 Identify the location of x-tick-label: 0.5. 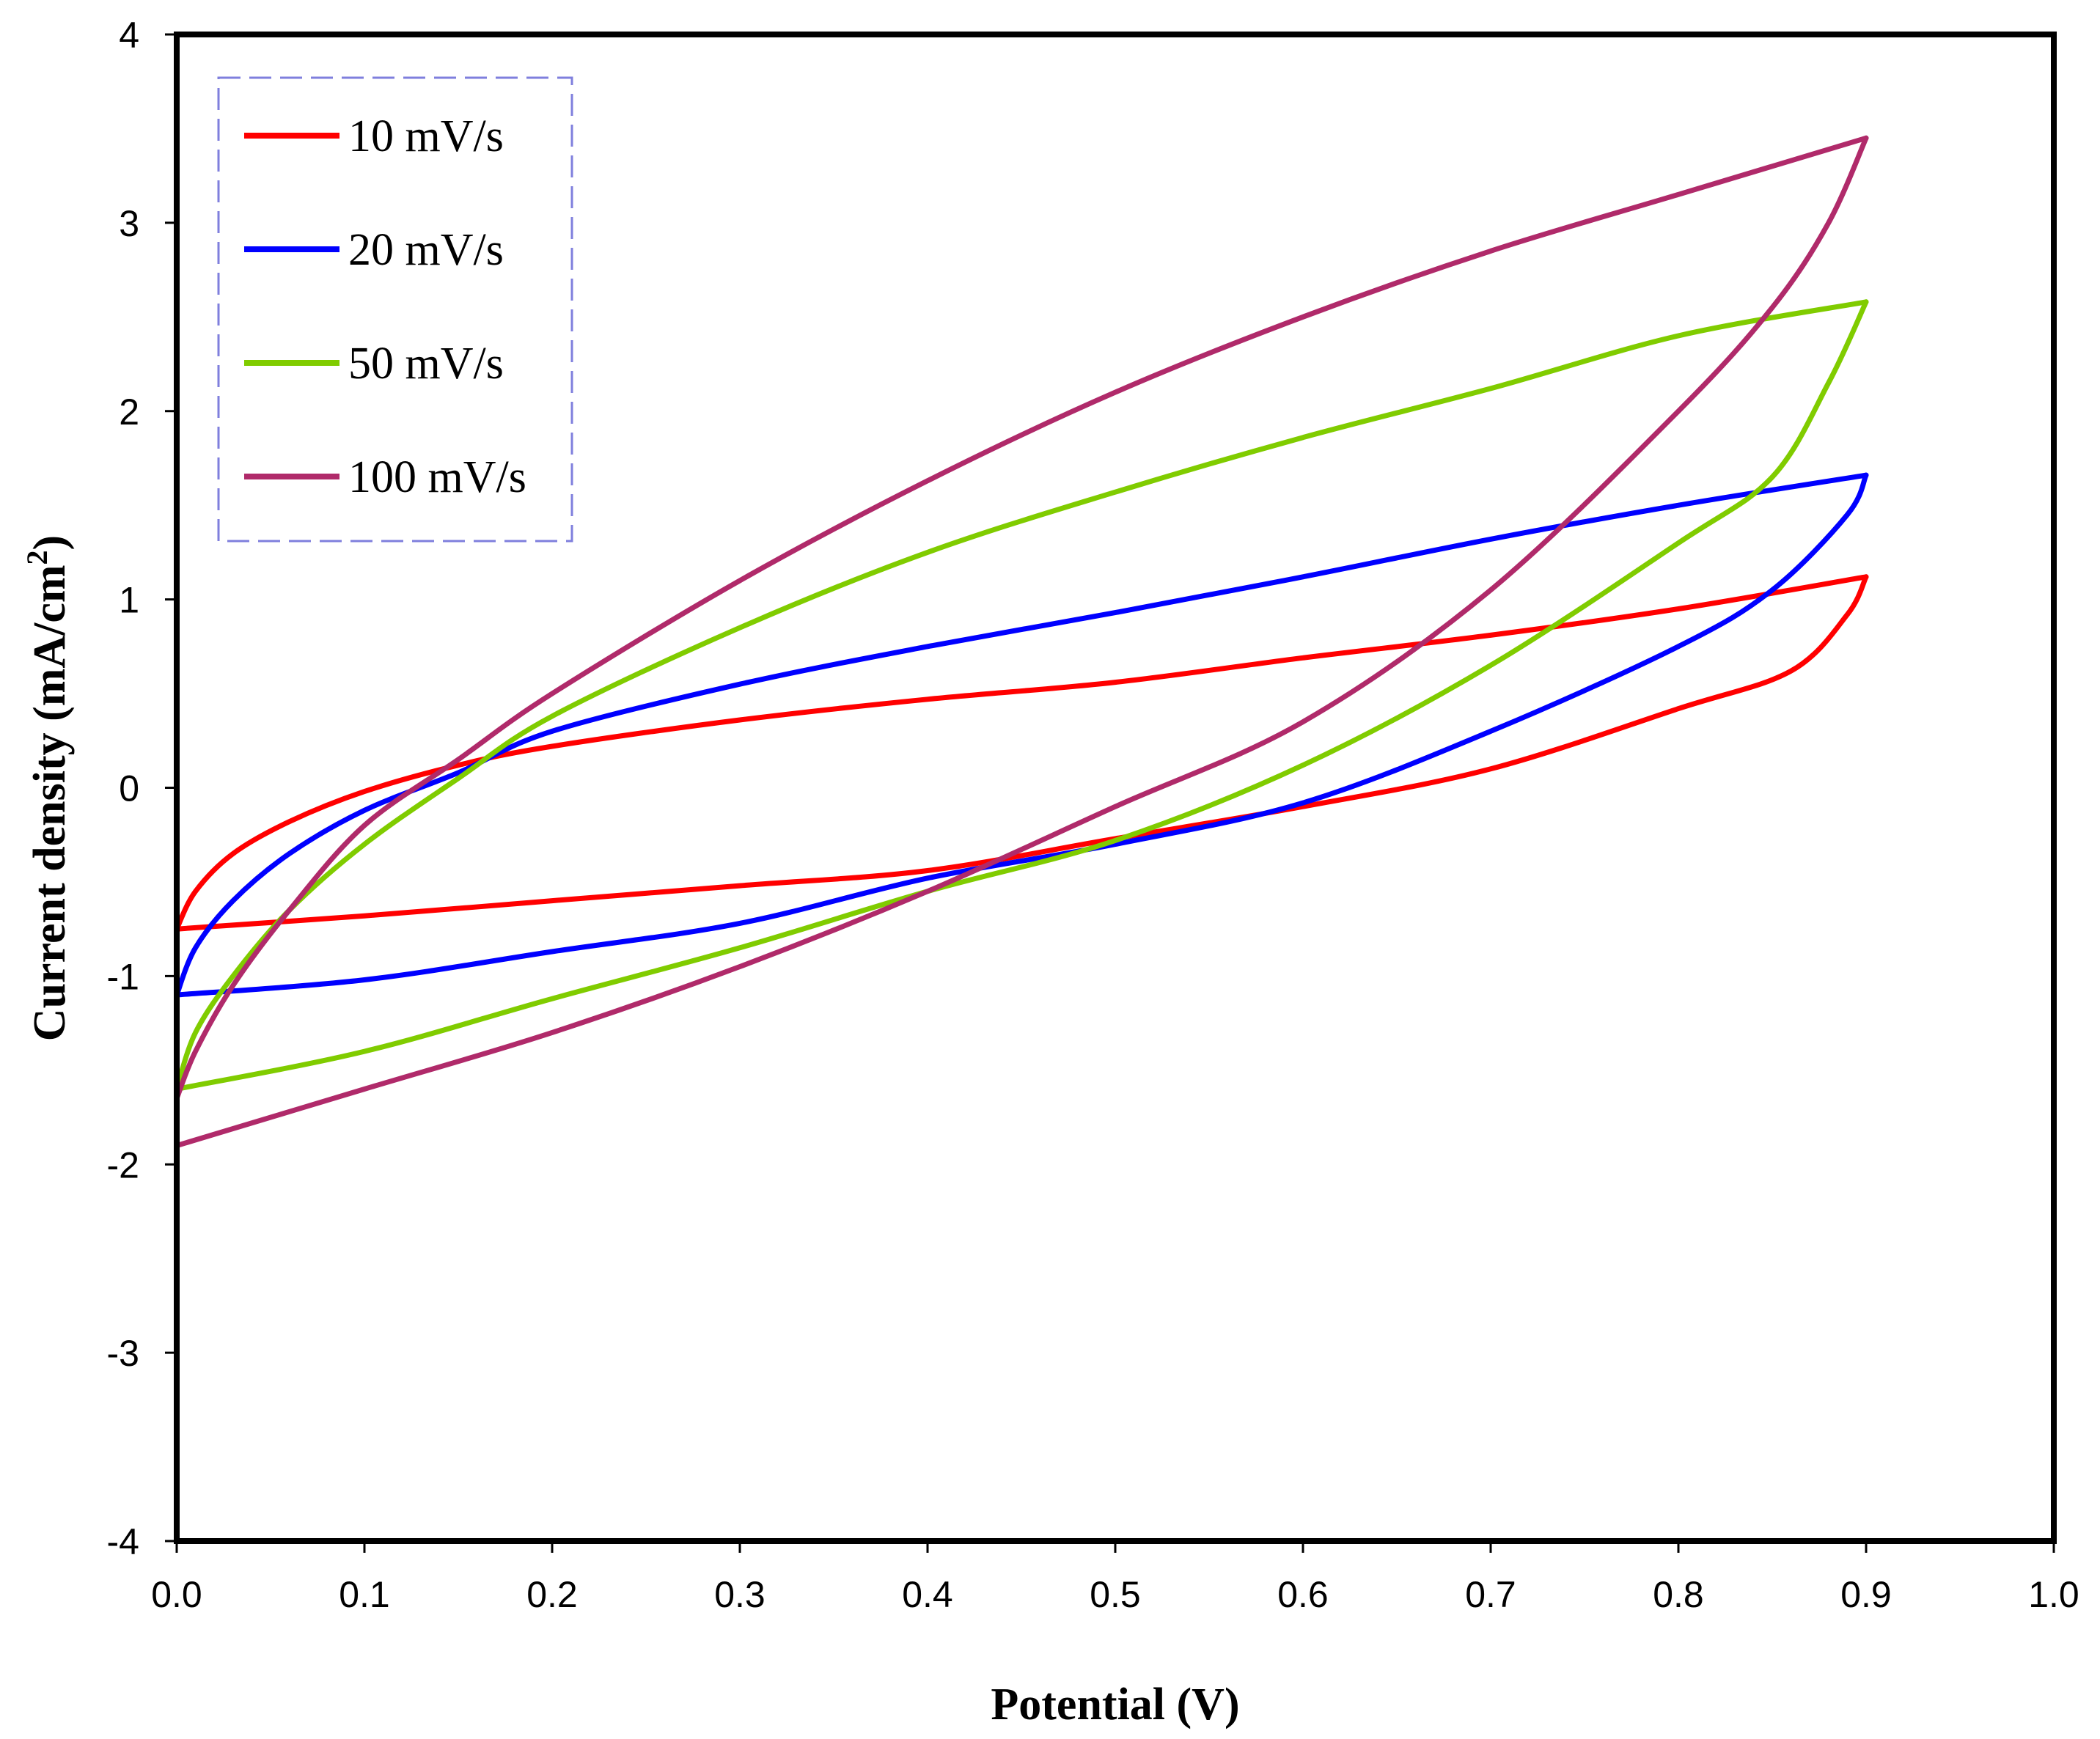
(1115, 1595).